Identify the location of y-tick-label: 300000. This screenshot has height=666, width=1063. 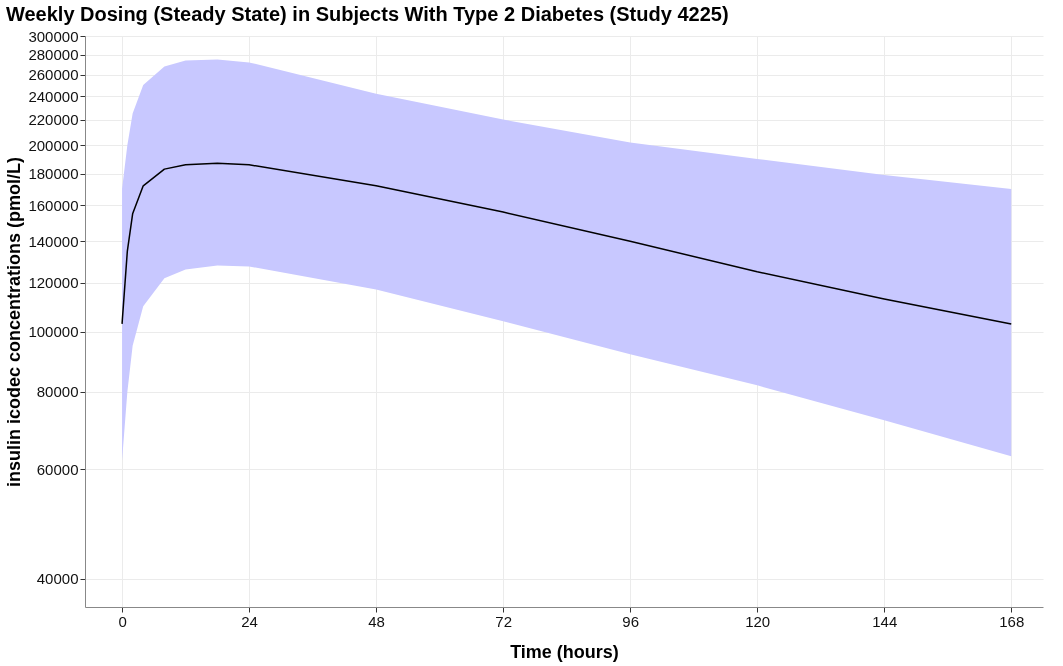
(53, 36).